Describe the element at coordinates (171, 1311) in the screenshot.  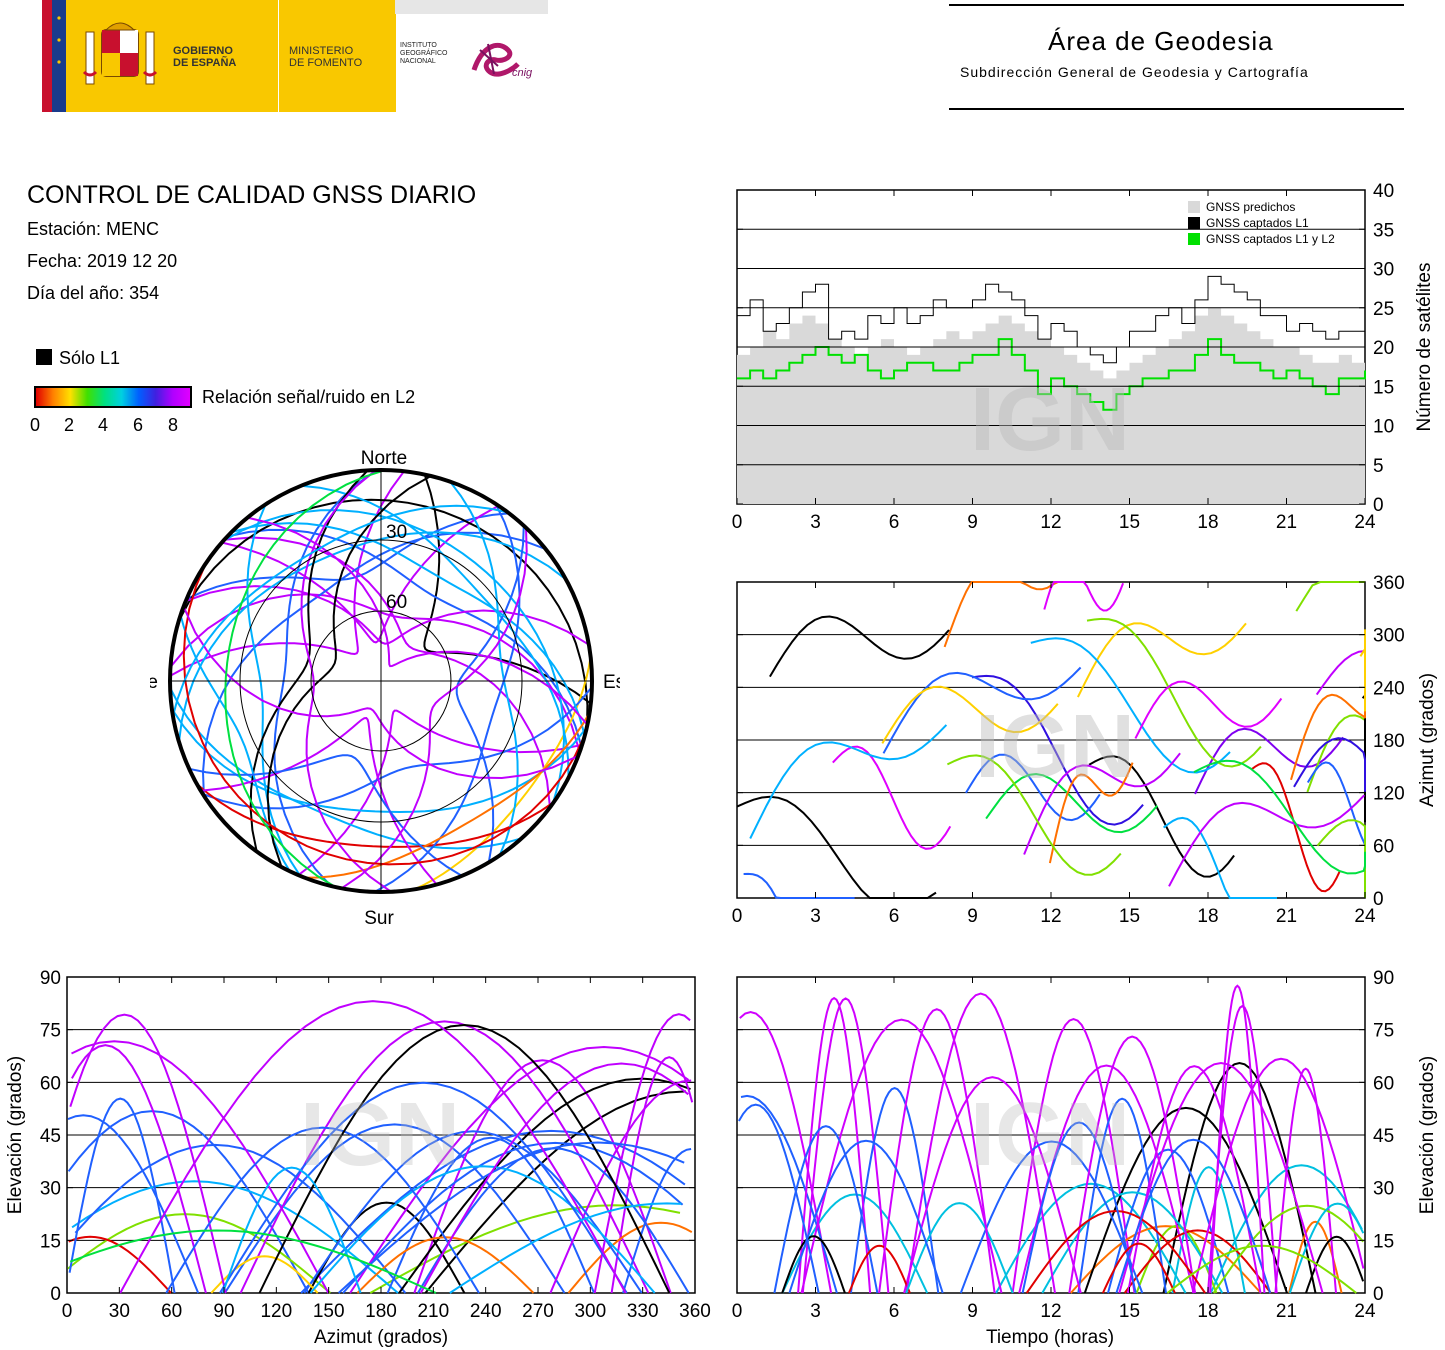
I see `x-tick-label: 60` at that location.